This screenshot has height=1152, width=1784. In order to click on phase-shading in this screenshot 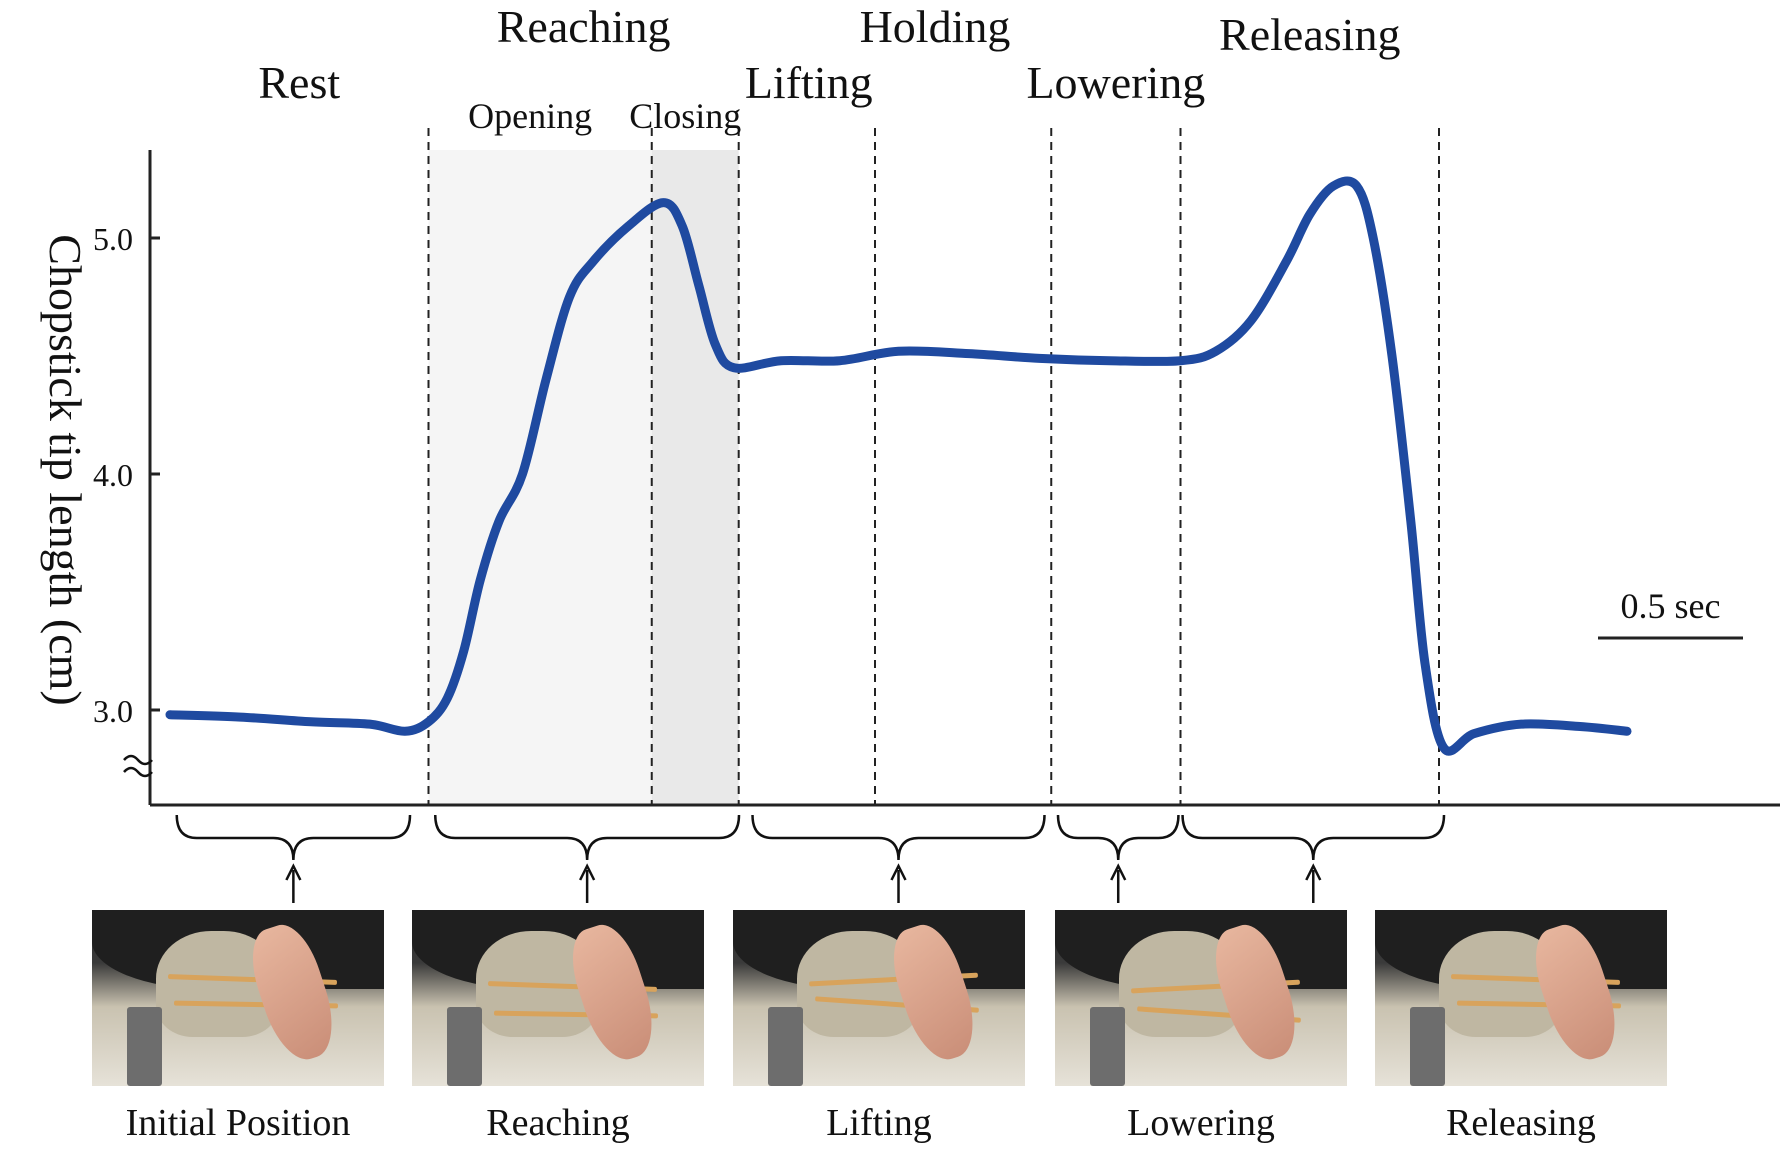, I will do `click(583, 477)`.